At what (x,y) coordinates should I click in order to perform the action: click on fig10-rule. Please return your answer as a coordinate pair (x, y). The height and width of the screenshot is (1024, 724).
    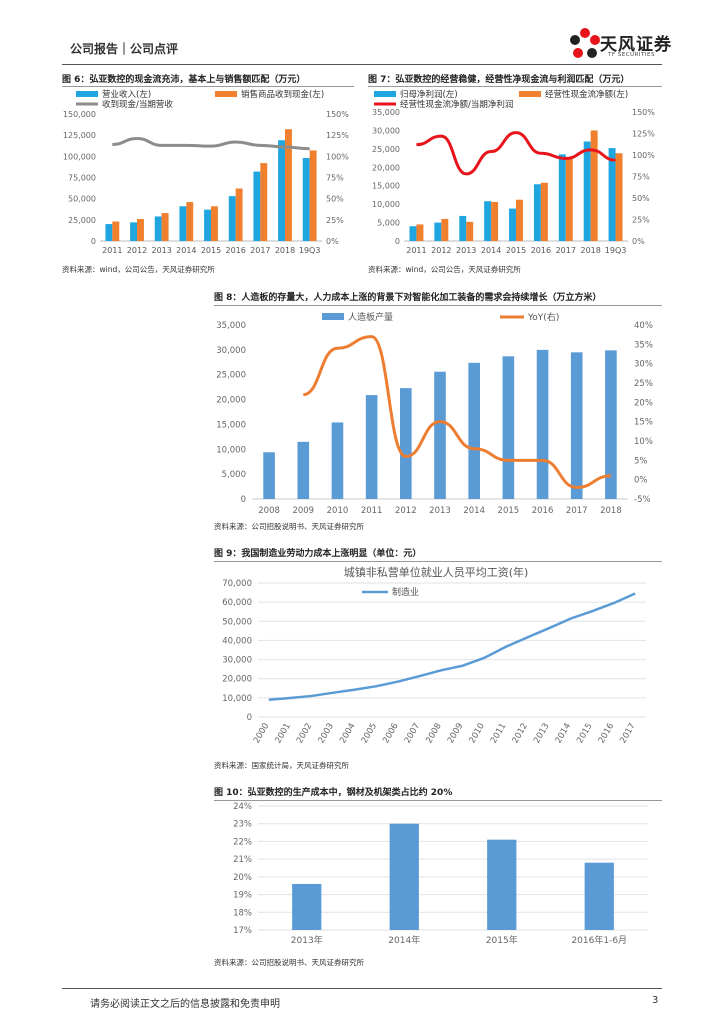
    Looking at the image, I should click on (438, 800).